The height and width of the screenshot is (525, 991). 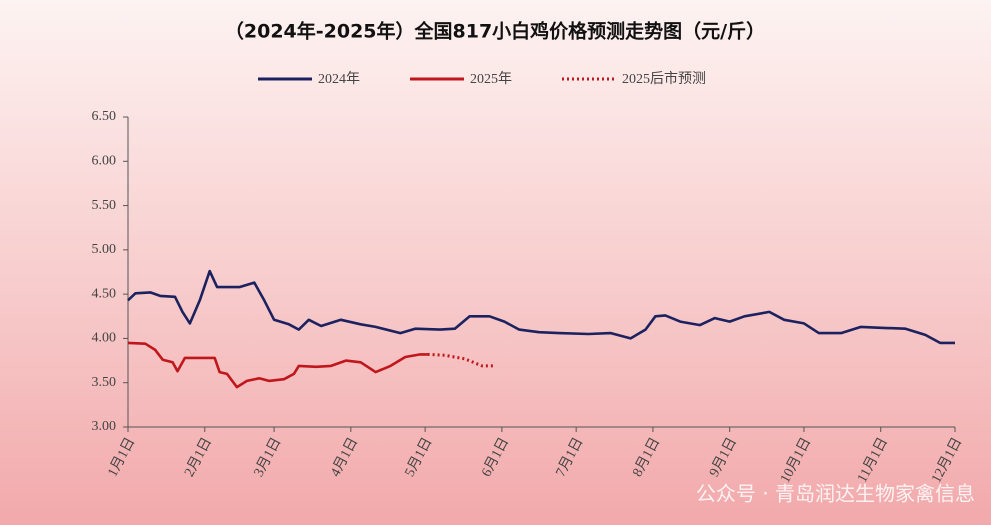 What do you see at coordinates (104, 293) in the screenshot?
I see `y-tick-label: 4.50` at bounding box center [104, 293].